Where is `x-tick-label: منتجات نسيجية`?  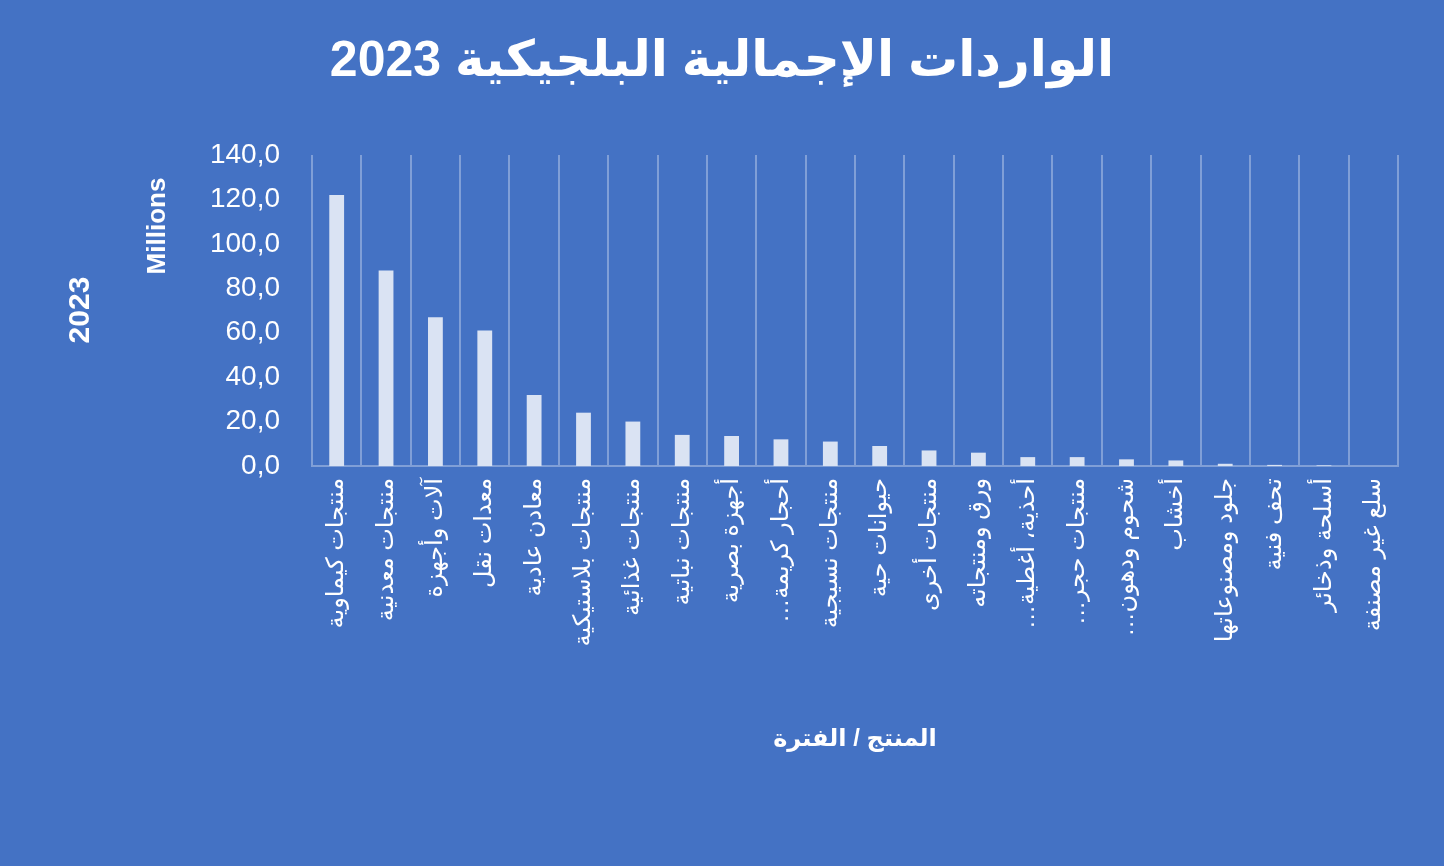 x-tick-label: منتجات نسيجية is located at coordinates (828, 553).